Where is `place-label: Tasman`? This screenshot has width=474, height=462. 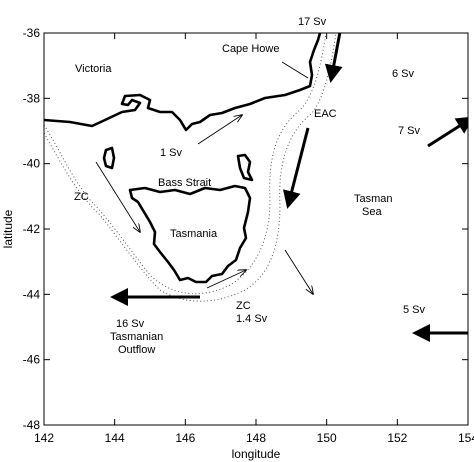
place-label: Tasman is located at coordinates (373, 199).